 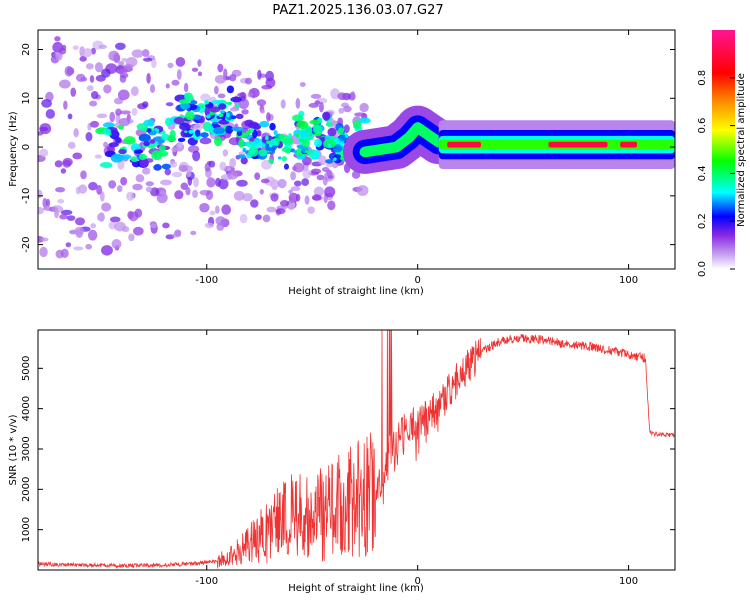 I want to click on colorbar-label: Normalized spectral amplitude, so click(x=741, y=150).